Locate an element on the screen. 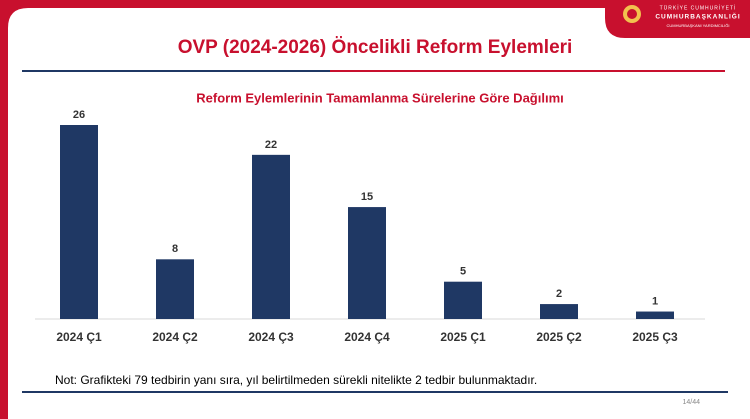 Image resolution: width=750 pixels, height=419 pixels. x-tick-label: 2025 Ç1 is located at coordinates (463, 337).